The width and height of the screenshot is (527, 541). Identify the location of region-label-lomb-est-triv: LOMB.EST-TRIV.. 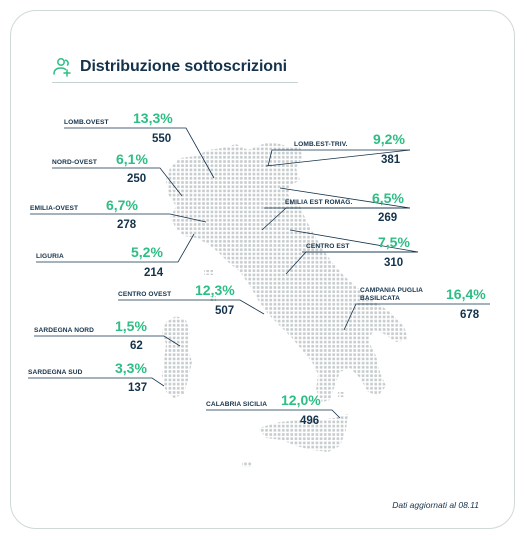
(321, 144).